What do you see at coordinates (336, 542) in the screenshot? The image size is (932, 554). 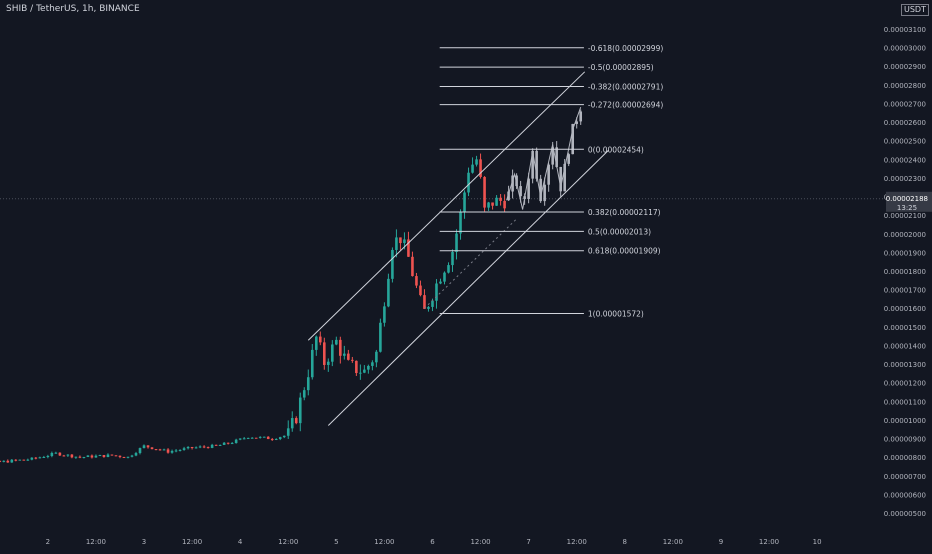 I see `x-axis-tick-label: 5` at bounding box center [336, 542].